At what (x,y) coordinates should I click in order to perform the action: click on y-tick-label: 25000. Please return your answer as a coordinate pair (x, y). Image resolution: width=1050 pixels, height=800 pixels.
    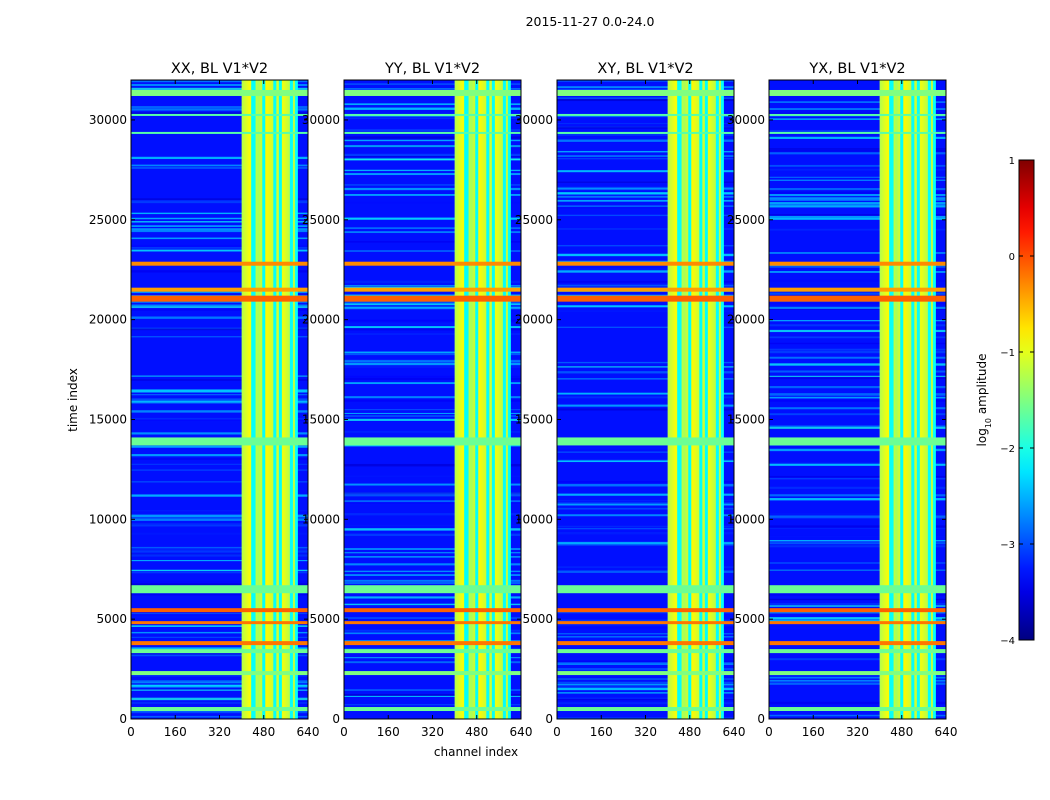
    Looking at the image, I should click on (108, 220).